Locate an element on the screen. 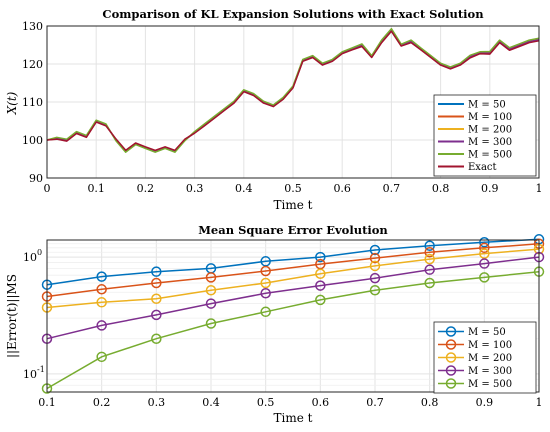  legend-box is located at coordinates (485, 135).